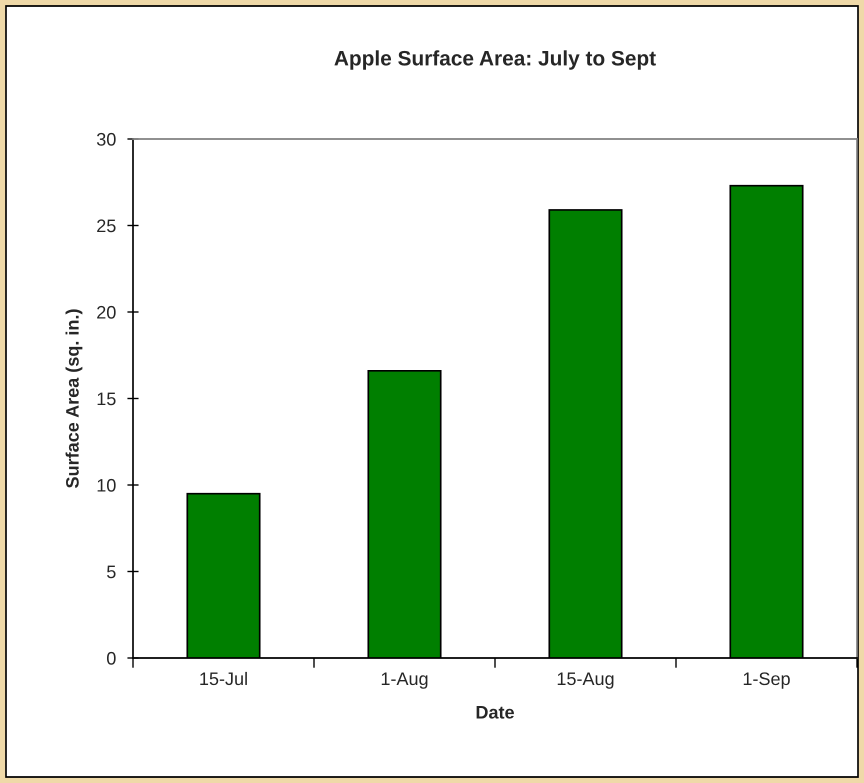 The width and height of the screenshot is (864, 783). Describe the element at coordinates (405, 680) in the screenshot. I see `x-tick-label: 1-Aug` at that location.